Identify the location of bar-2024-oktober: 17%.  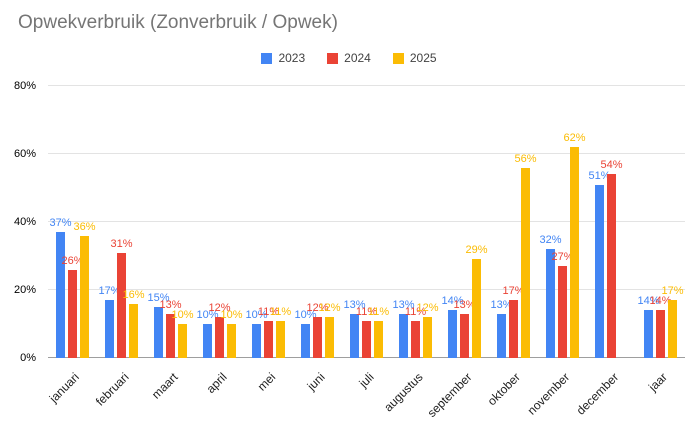
(513, 321).